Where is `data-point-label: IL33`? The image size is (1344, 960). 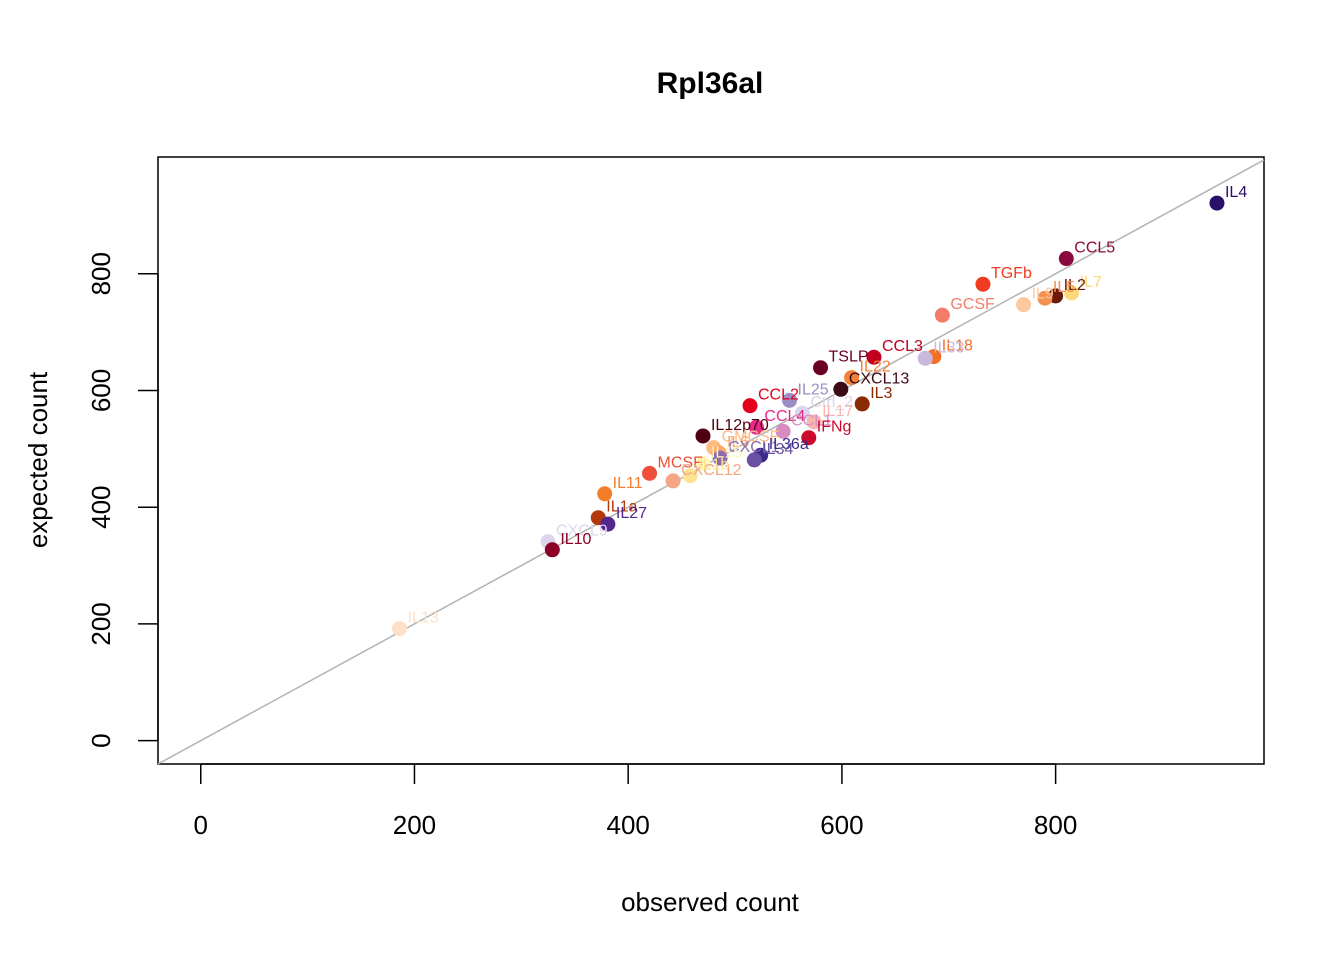 data-point-label: IL33 is located at coordinates (948, 347).